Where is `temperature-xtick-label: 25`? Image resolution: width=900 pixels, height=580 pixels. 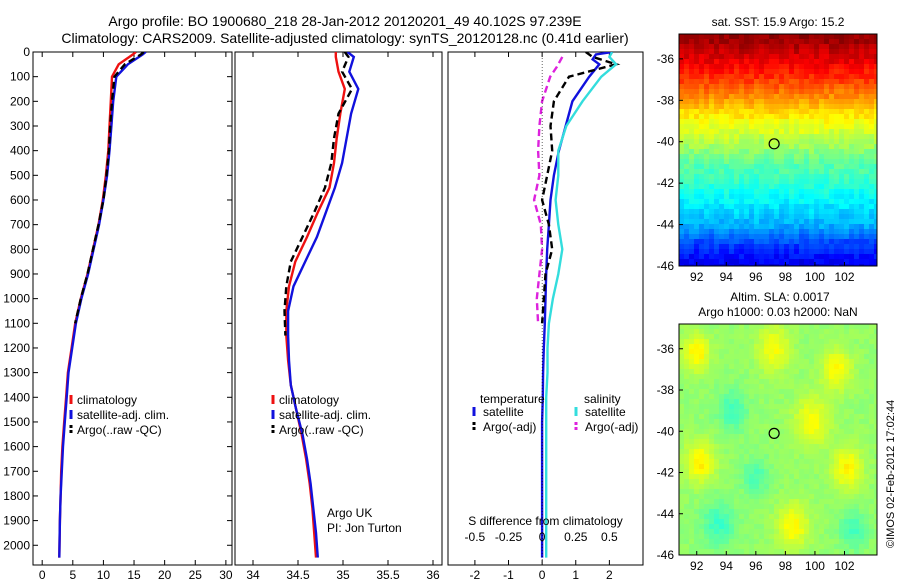
temperature-xtick-label: 25 is located at coordinates (196, 574).